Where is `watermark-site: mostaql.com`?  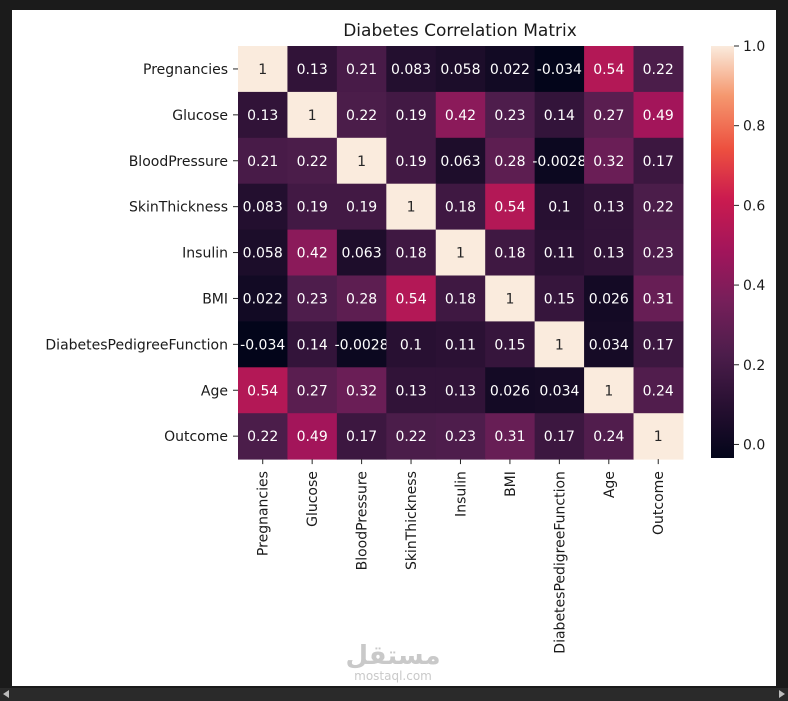
watermark-site: mostaql.com is located at coordinates (393, 676).